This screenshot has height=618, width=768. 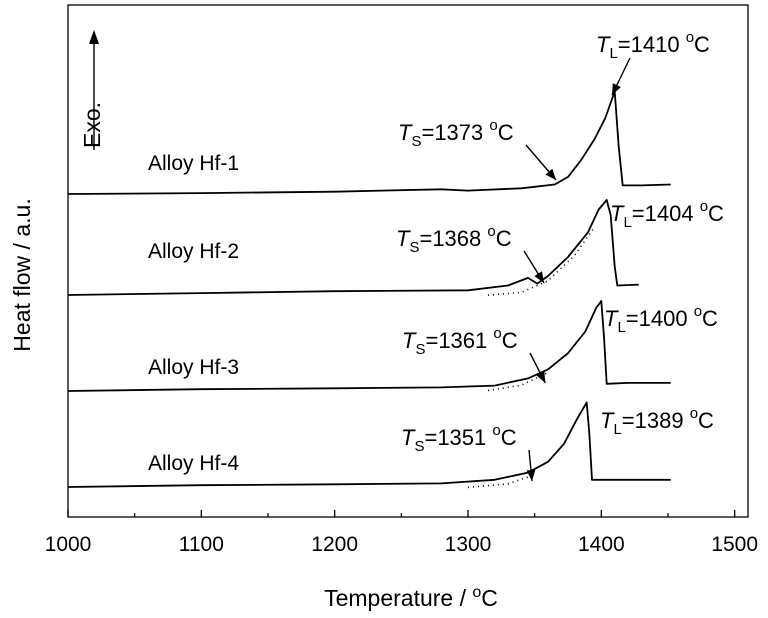 I want to click on solidus-label: TS=1361 oC, so click(x=460, y=341).